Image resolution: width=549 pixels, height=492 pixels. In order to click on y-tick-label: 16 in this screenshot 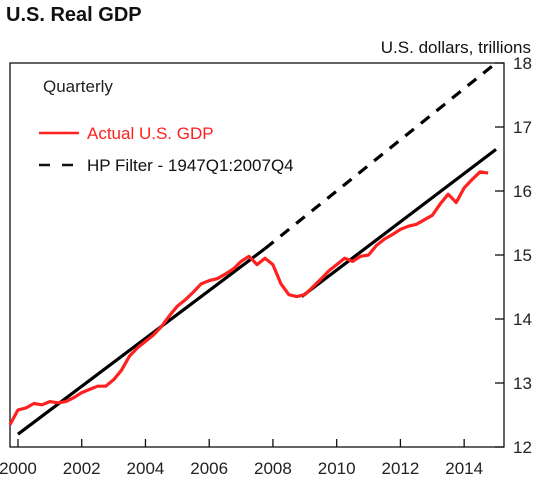, I will do `click(522, 191)`.